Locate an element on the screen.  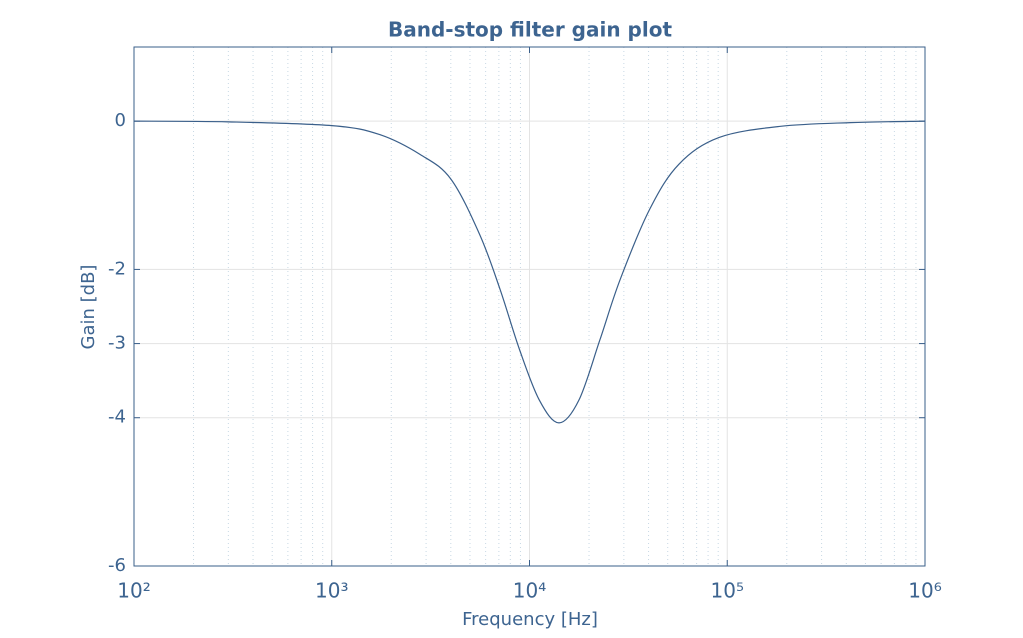
x-axis-label: Frequency [Hz] is located at coordinates (530, 619).